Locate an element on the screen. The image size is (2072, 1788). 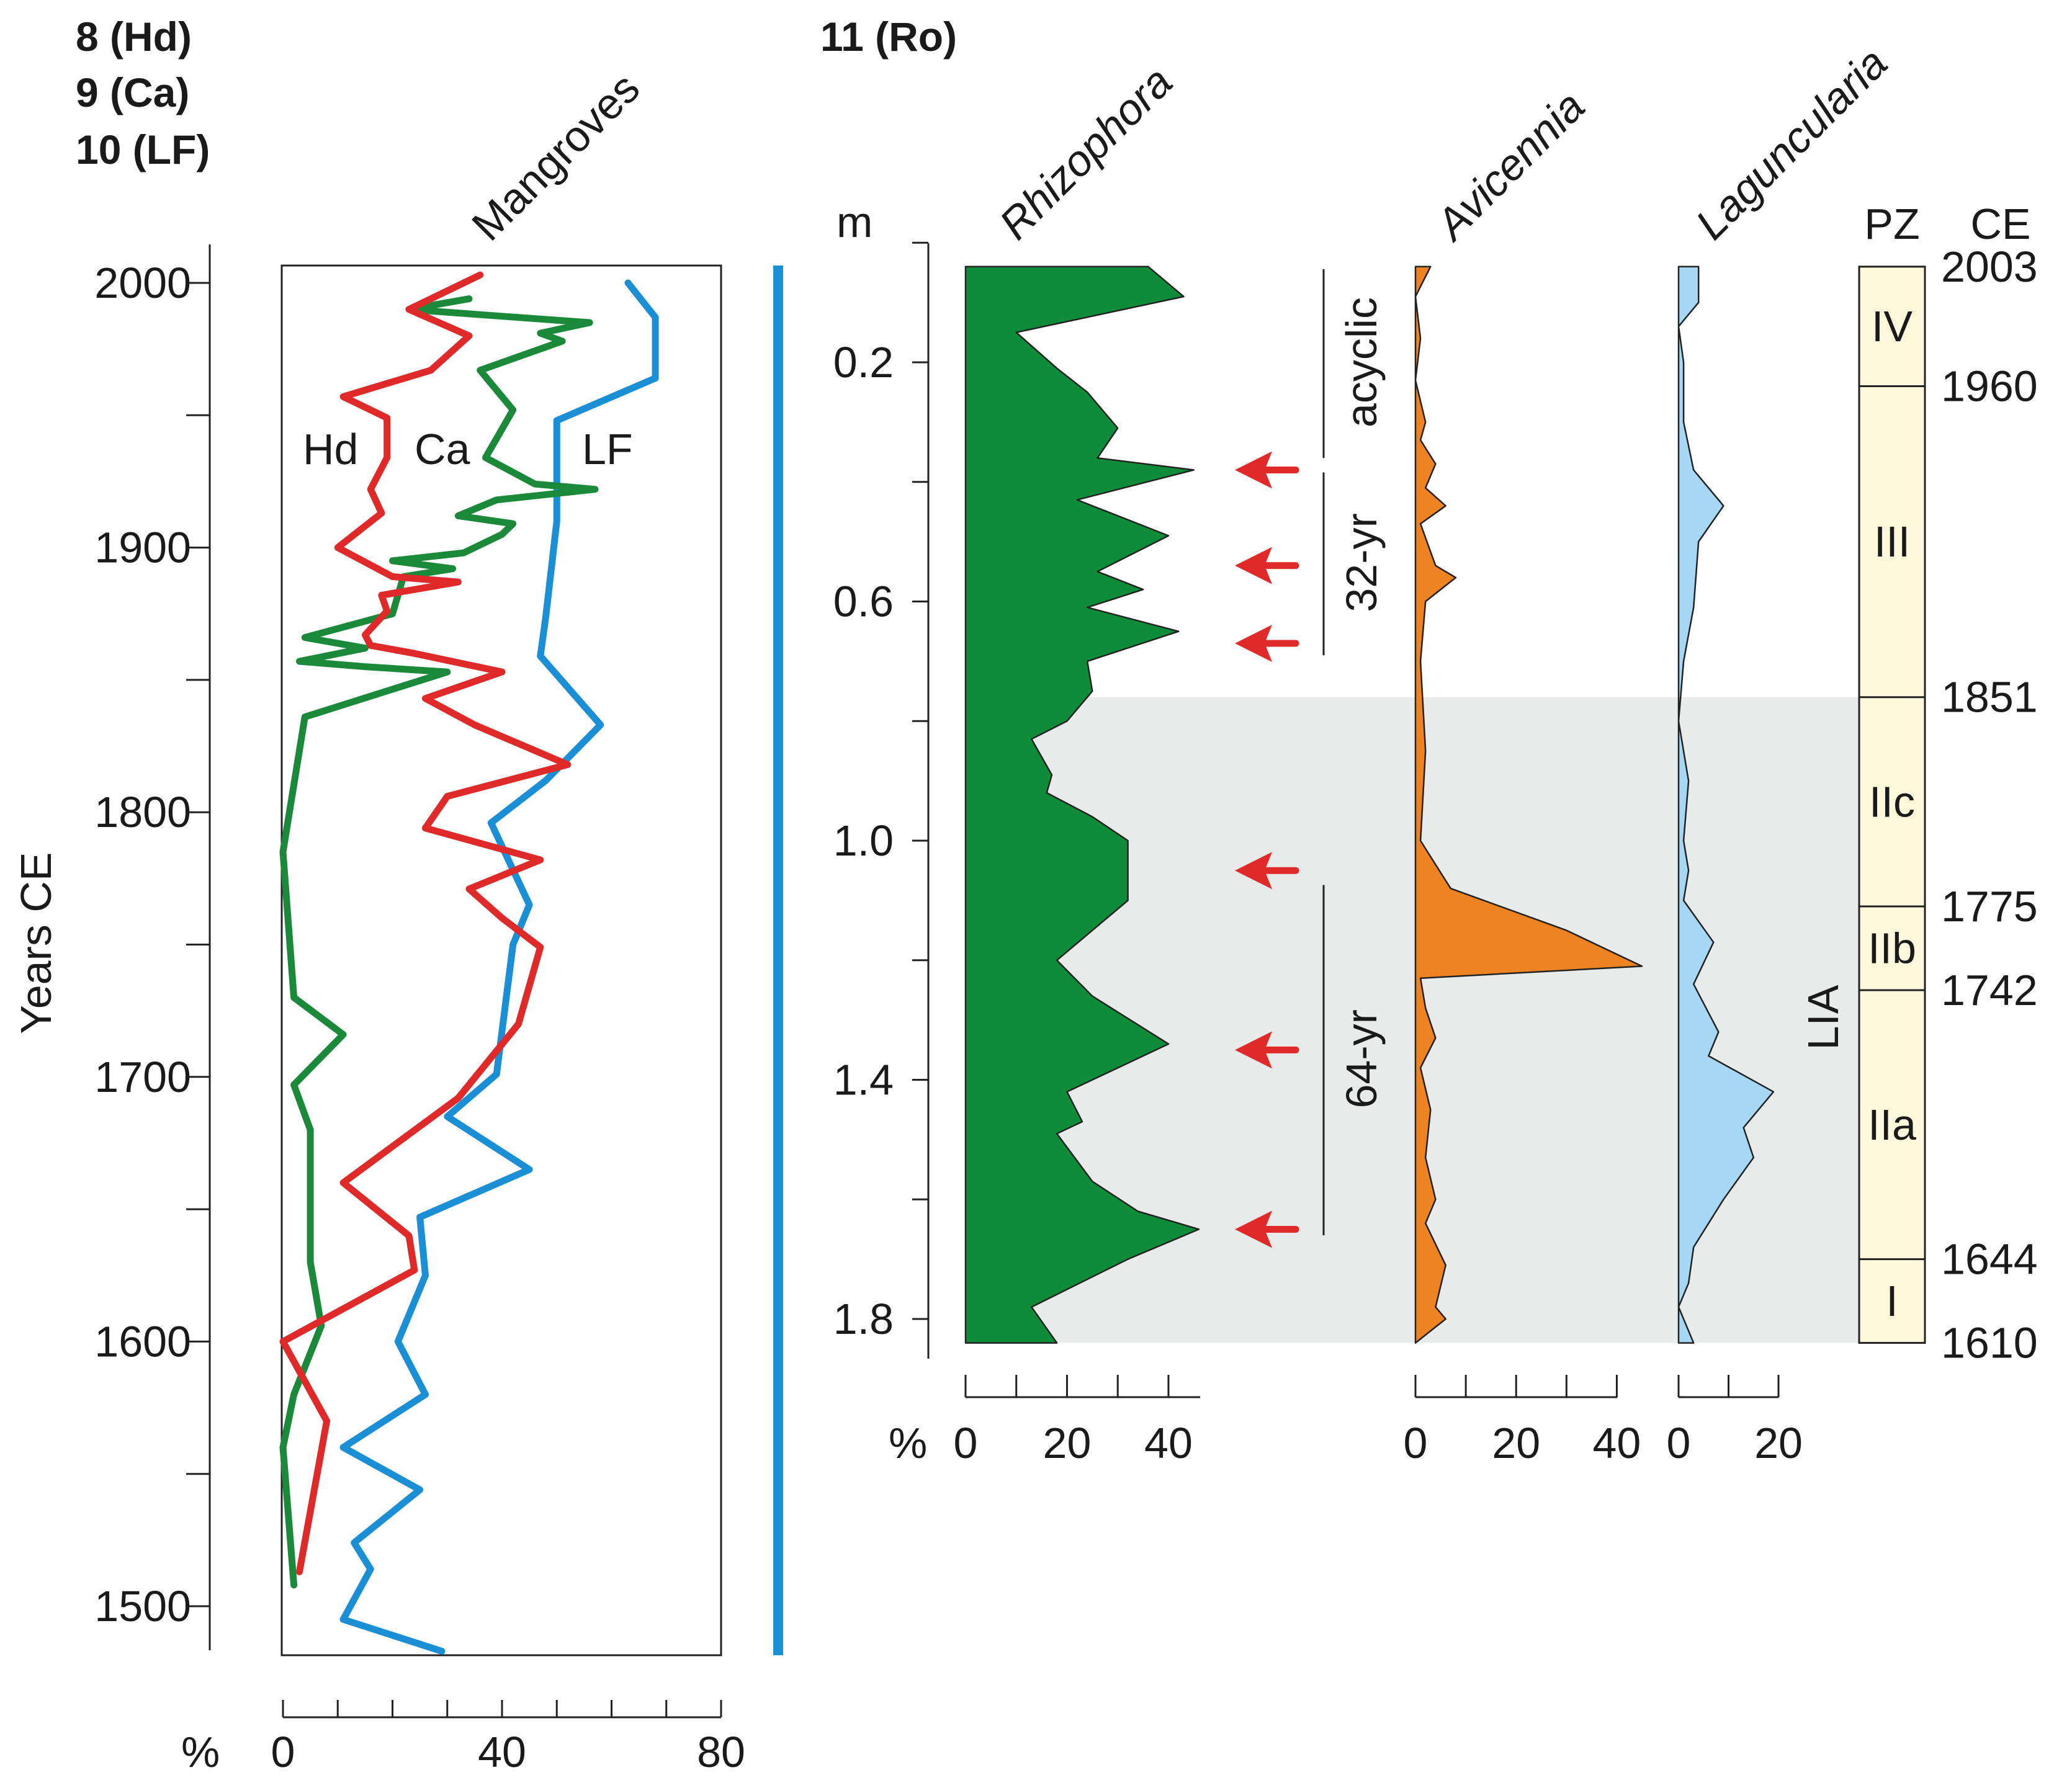
ce-date-label: 1644 is located at coordinates (1989, 1259).